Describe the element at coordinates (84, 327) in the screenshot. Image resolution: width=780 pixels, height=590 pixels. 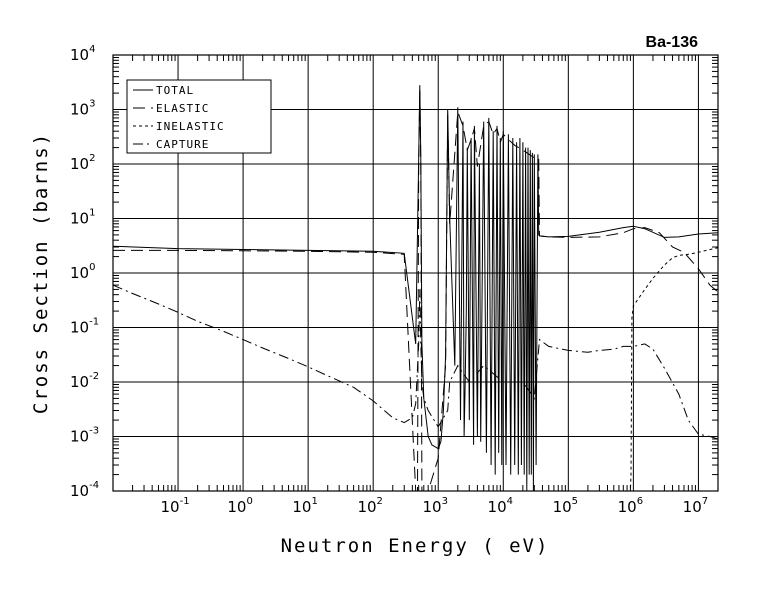
I see `y-tick-label-3: 10⁻¹` at that location.